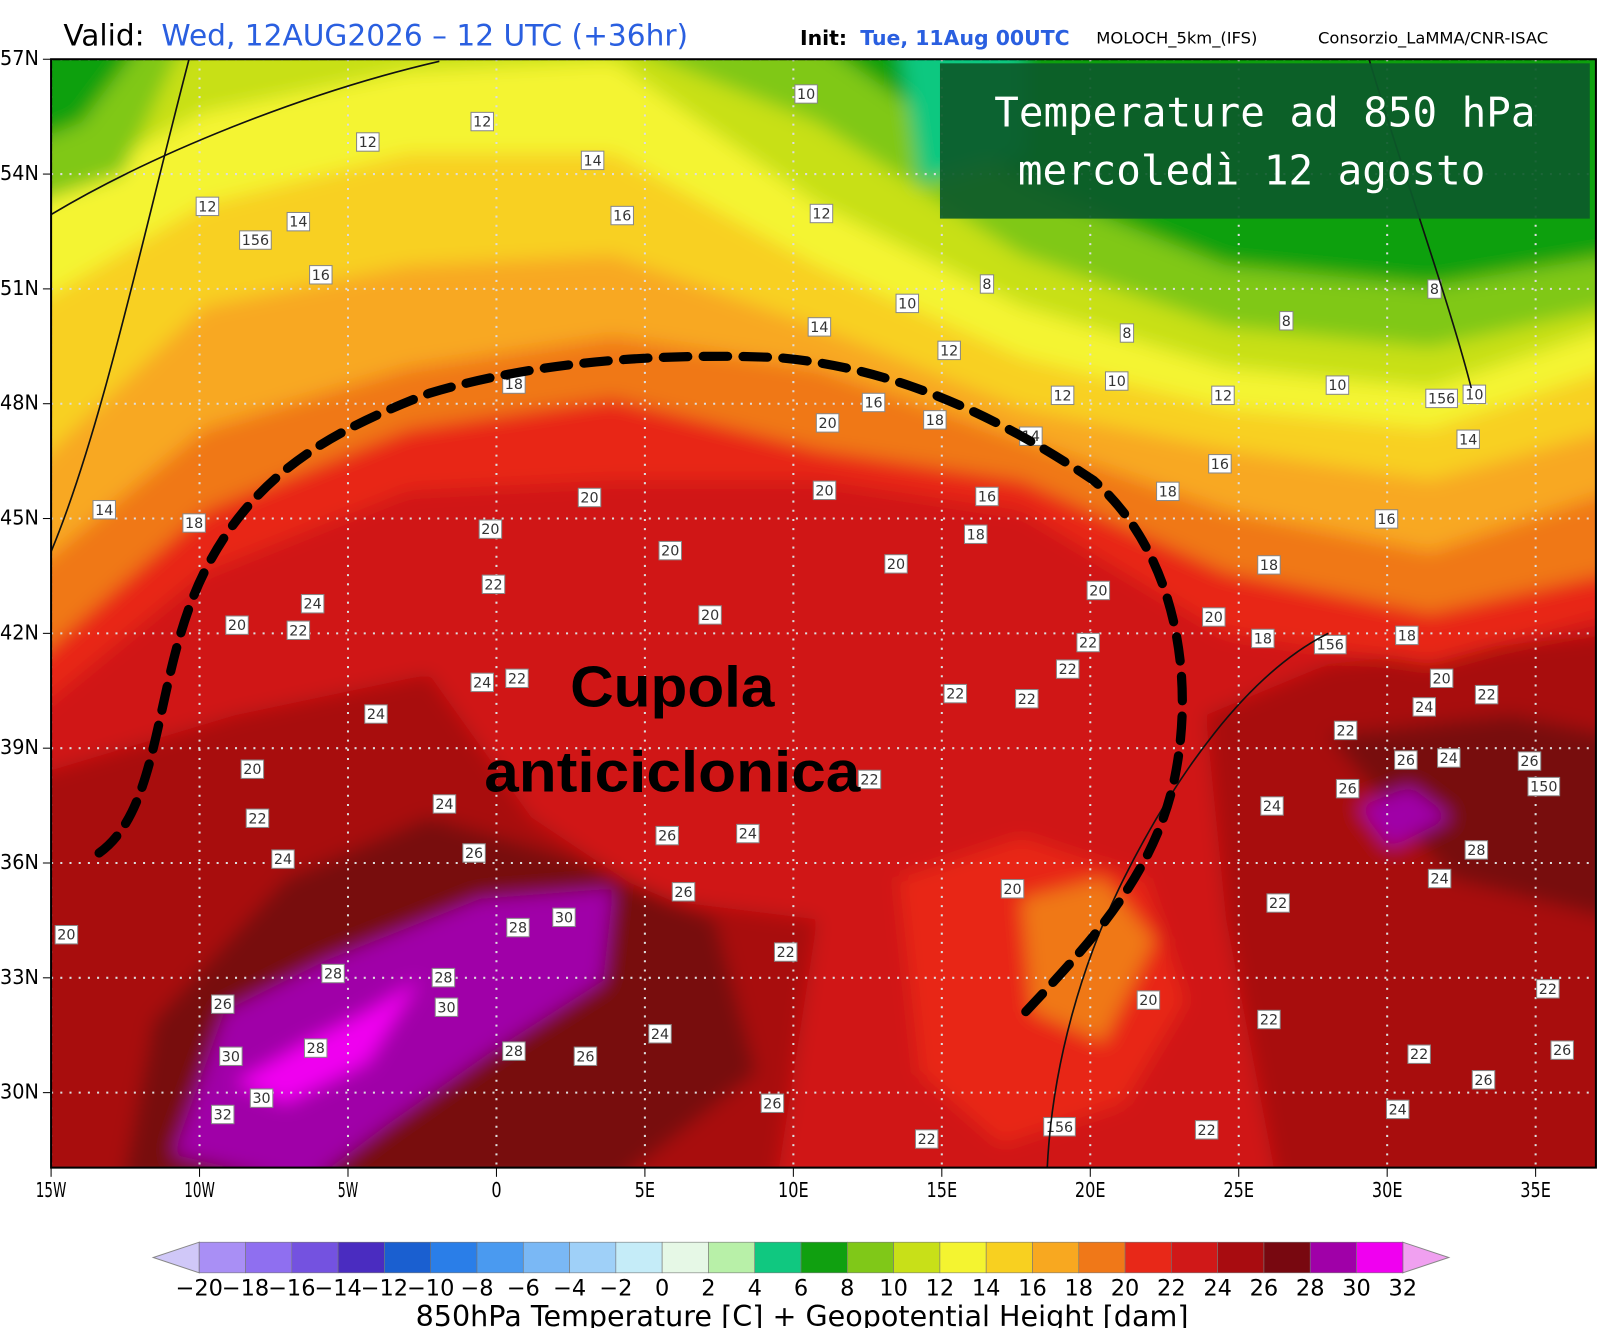 This screenshot has width=1600, height=1328. Describe the element at coordinates (368, 143) in the screenshot. I see `contour-label: 12` at that location.